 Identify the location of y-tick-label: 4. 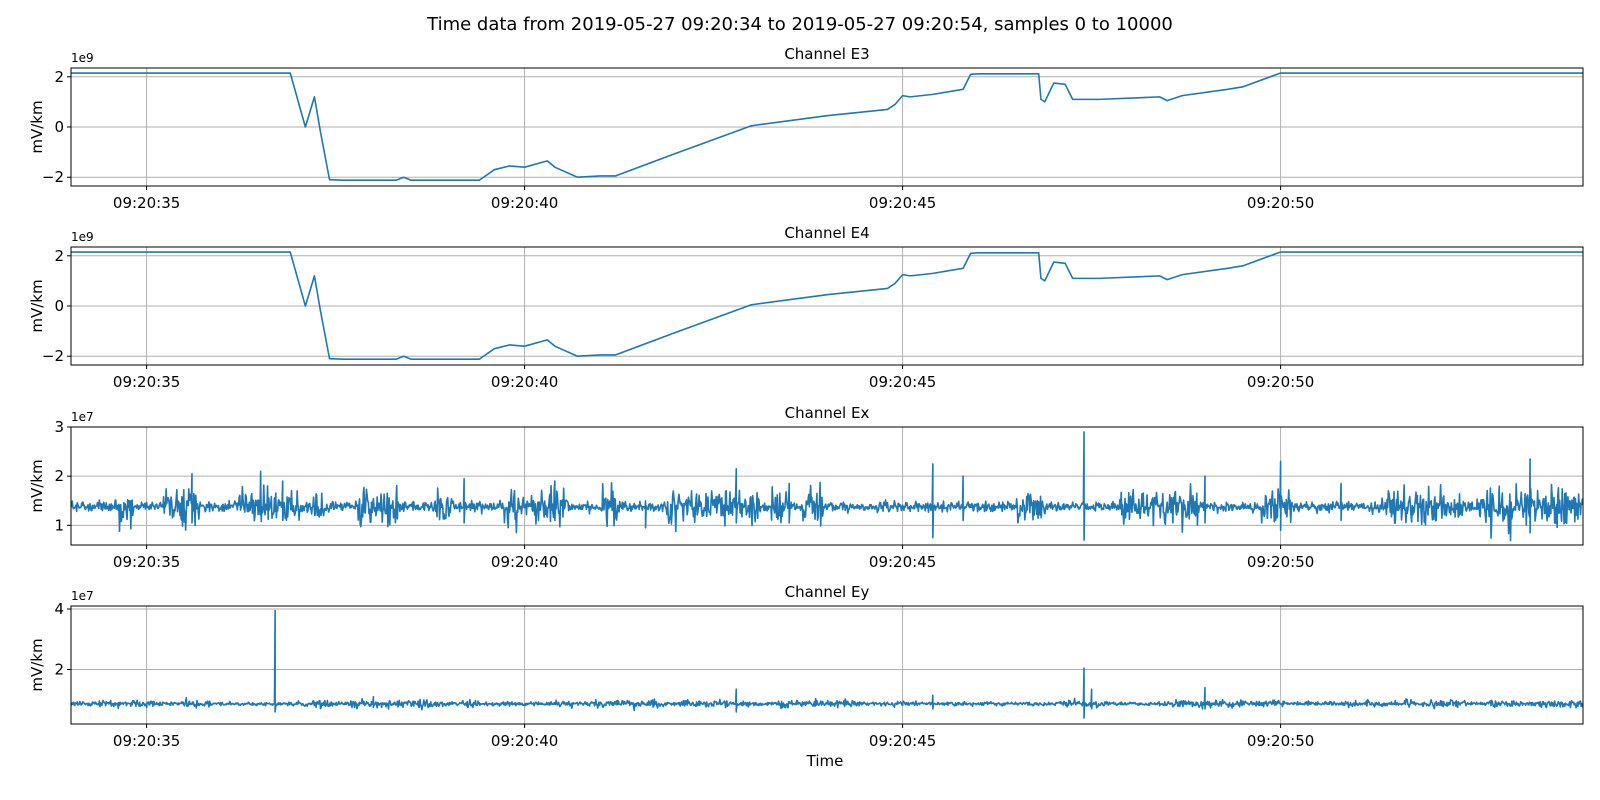
(59, 609).